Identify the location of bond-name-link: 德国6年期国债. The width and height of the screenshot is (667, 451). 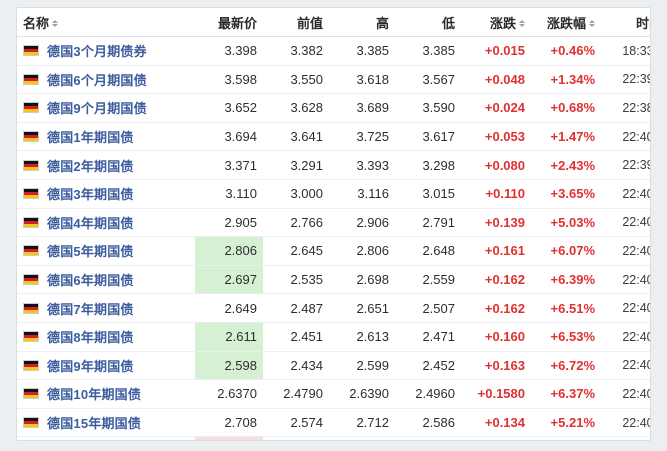
(90, 281).